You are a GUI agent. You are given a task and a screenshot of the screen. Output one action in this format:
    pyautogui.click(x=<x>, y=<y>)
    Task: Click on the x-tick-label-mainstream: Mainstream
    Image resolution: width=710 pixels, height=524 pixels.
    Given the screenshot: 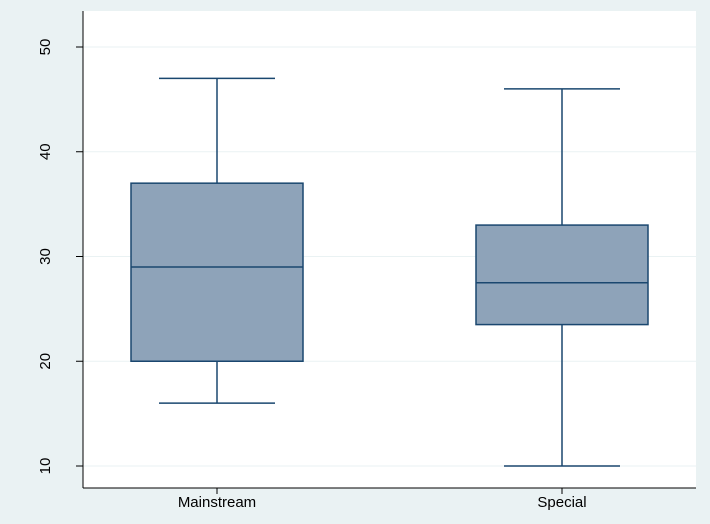 What is the action you would take?
    pyautogui.click(x=217, y=502)
    